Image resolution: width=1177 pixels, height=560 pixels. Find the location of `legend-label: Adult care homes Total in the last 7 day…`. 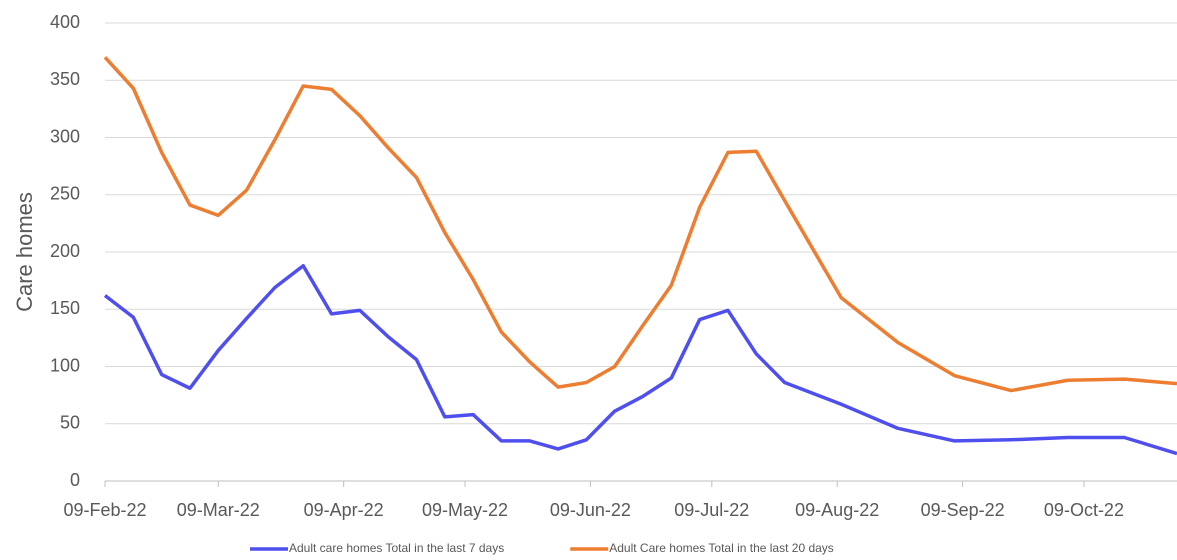

legend-label: Adult care homes Total in the last 7 day… is located at coordinates (396, 548).